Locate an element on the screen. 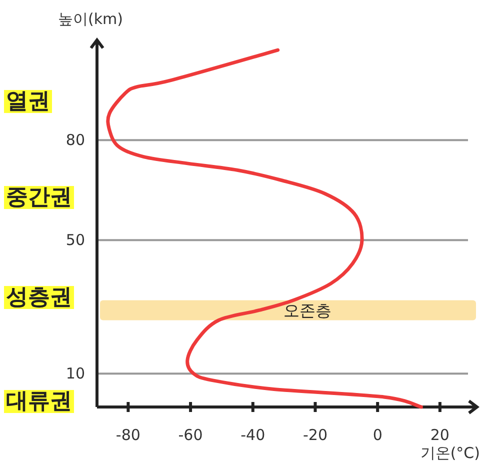  y-tick-label: 50 is located at coordinates (75, 240).